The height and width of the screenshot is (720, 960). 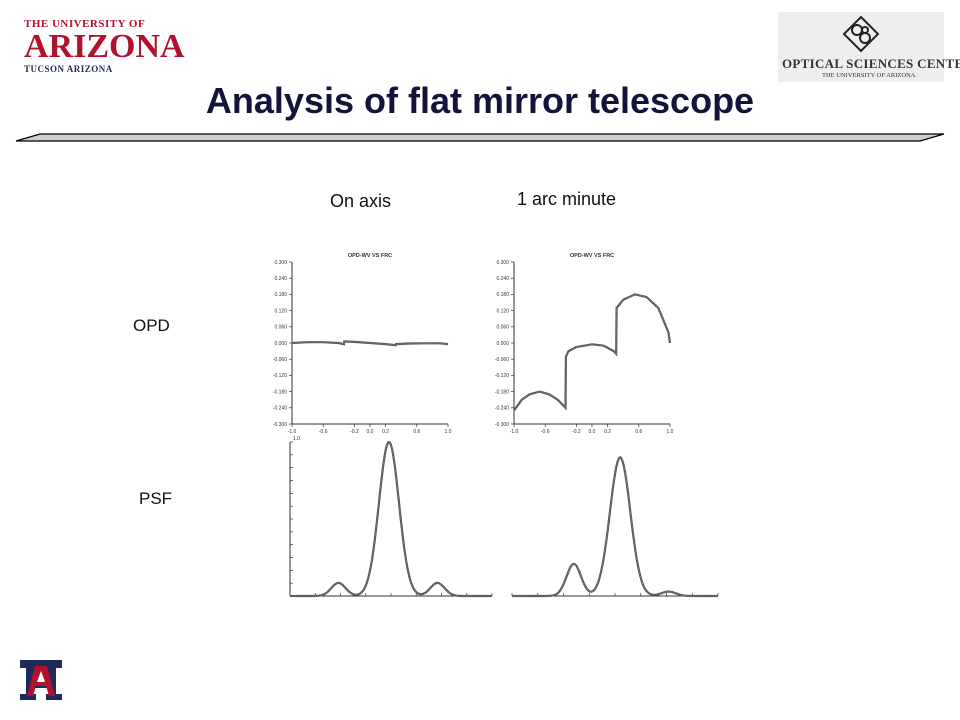 I want to click on ua-logo-line1: THE UNIVERSITY OF, so click(x=85, y=24).